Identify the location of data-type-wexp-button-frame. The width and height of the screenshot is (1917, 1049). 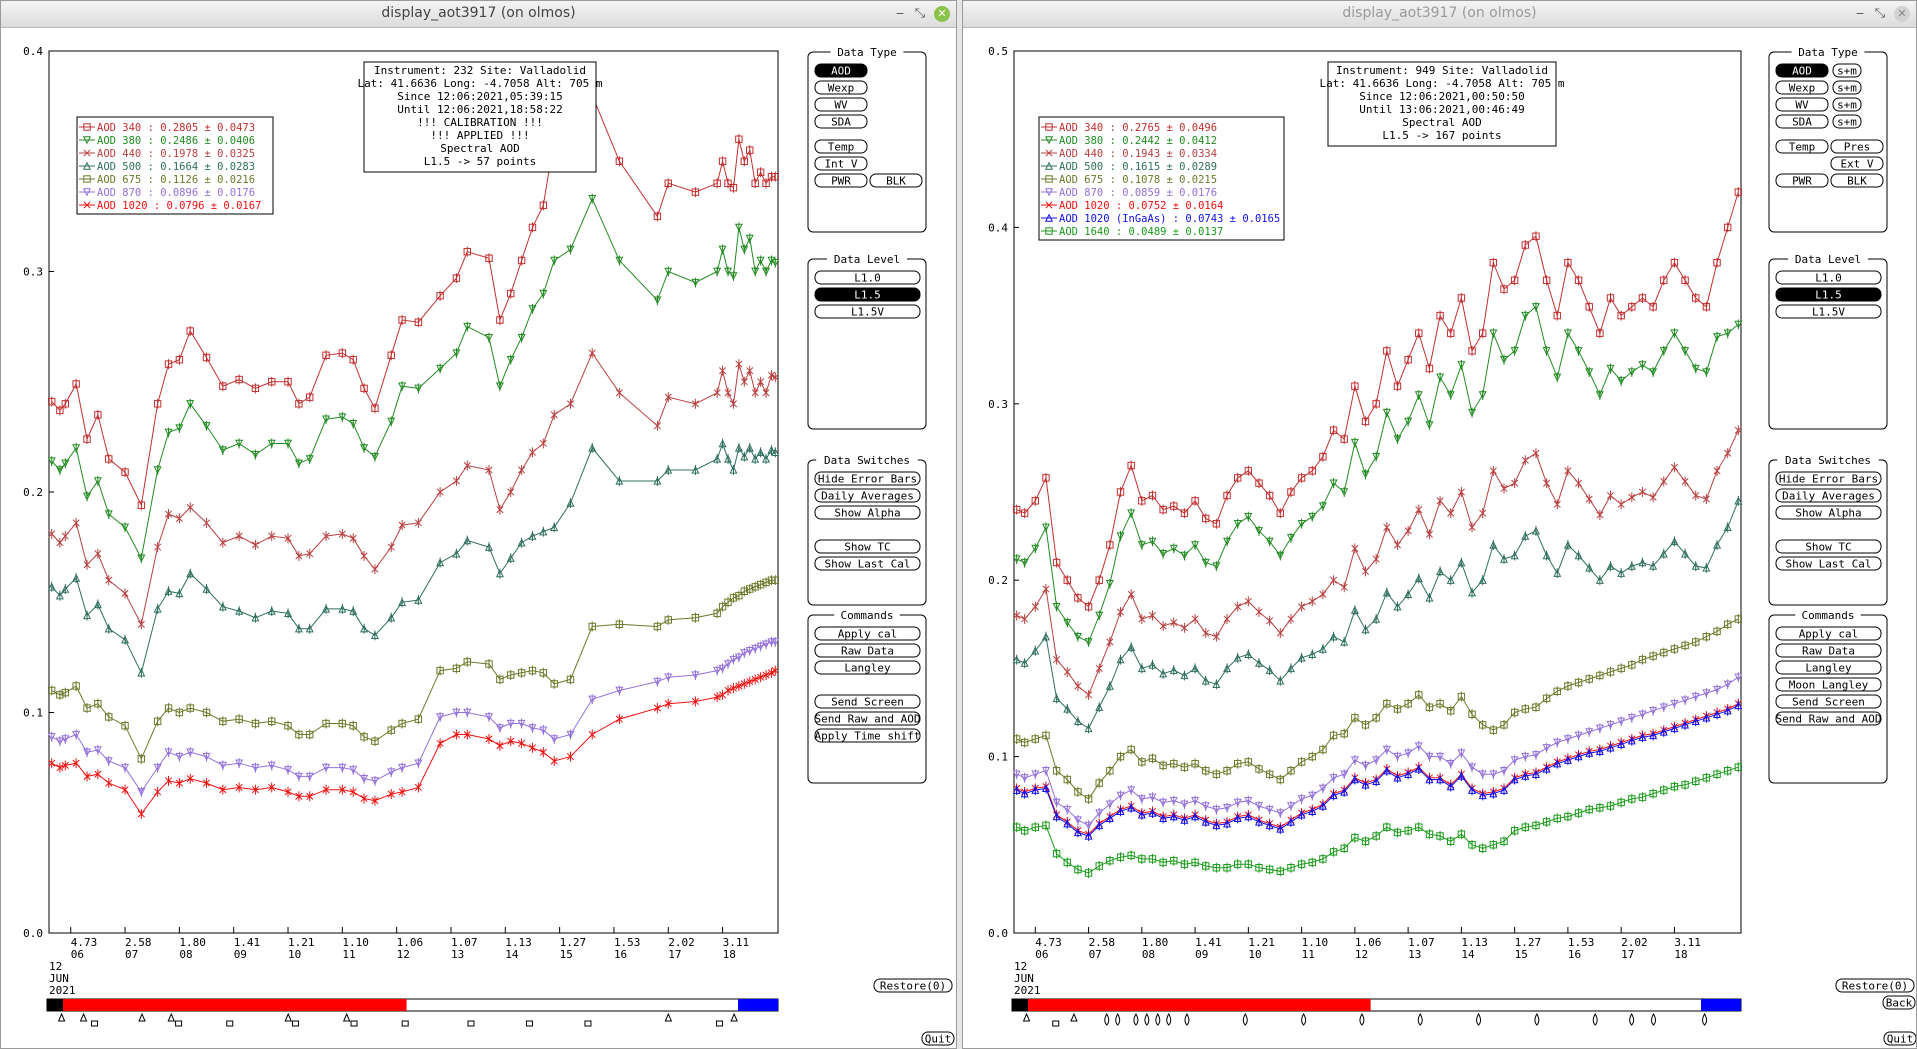
(841, 87).